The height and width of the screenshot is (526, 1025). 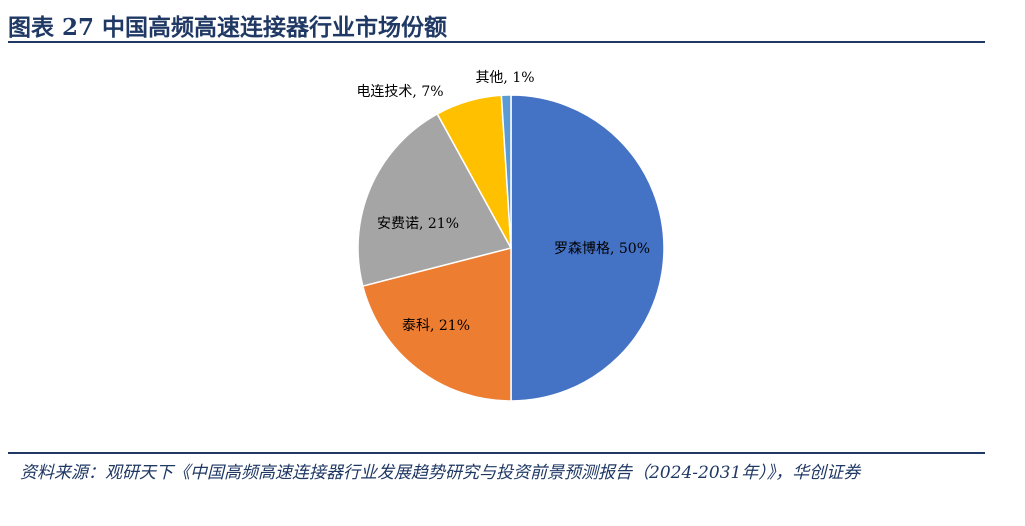 What do you see at coordinates (418, 224) in the screenshot?
I see `pie-label-amphenol: 安费诺, 21%` at bounding box center [418, 224].